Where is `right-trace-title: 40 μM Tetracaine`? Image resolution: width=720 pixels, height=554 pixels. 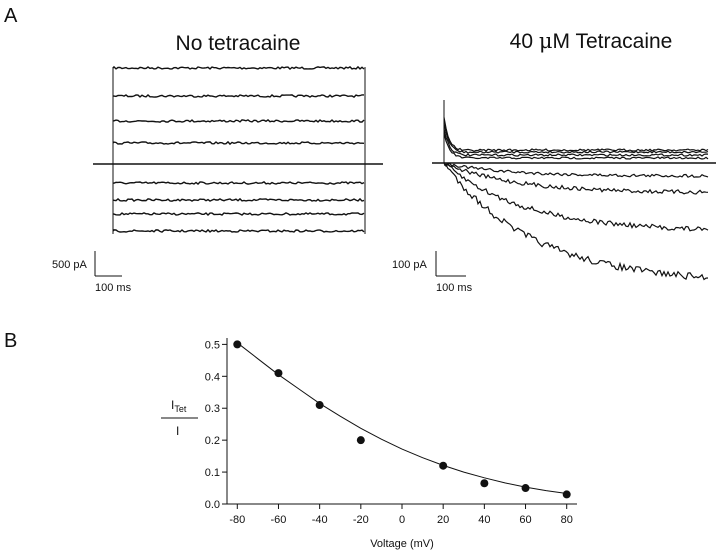
right-trace-title: 40 μM Tetracaine is located at coordinates (591, 41).